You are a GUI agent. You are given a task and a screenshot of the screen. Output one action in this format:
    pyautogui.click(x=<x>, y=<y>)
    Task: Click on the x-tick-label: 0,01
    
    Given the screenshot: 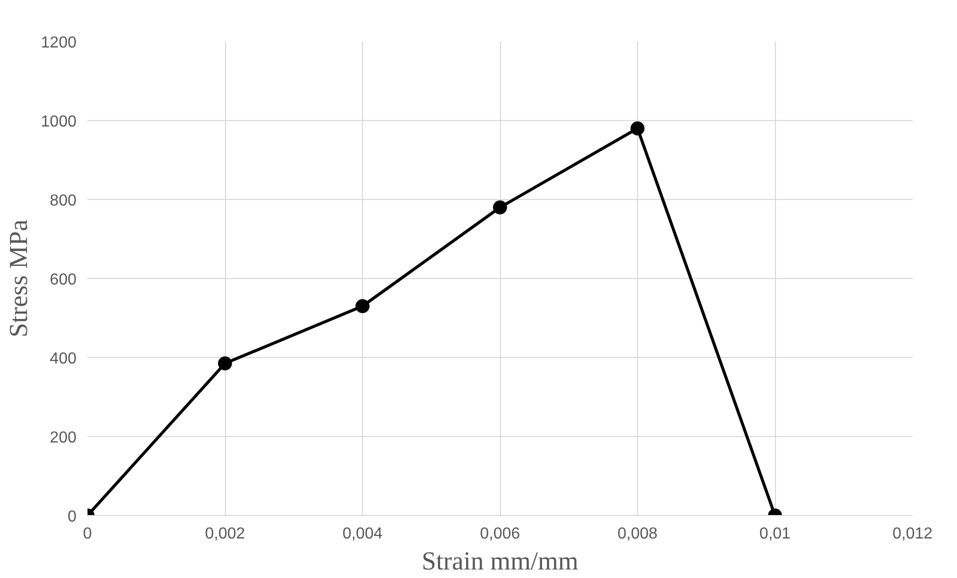 What is the action you would take?
    pyautogui.click(x=775, y=534)
    